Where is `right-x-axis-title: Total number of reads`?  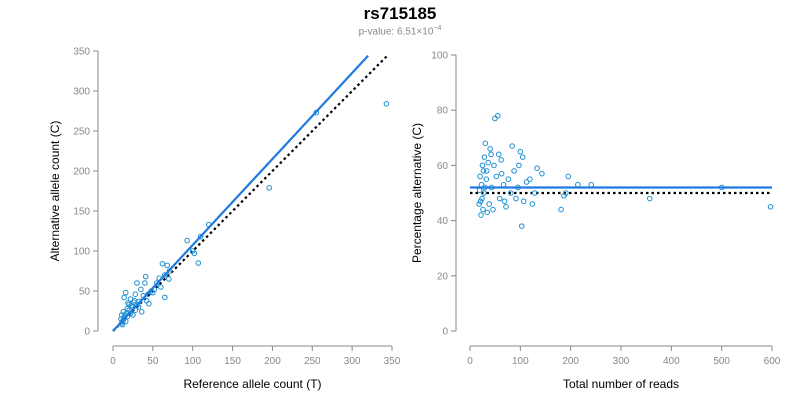
right-x-axis-title: Total number of reads is located at coordinates (621, 384).